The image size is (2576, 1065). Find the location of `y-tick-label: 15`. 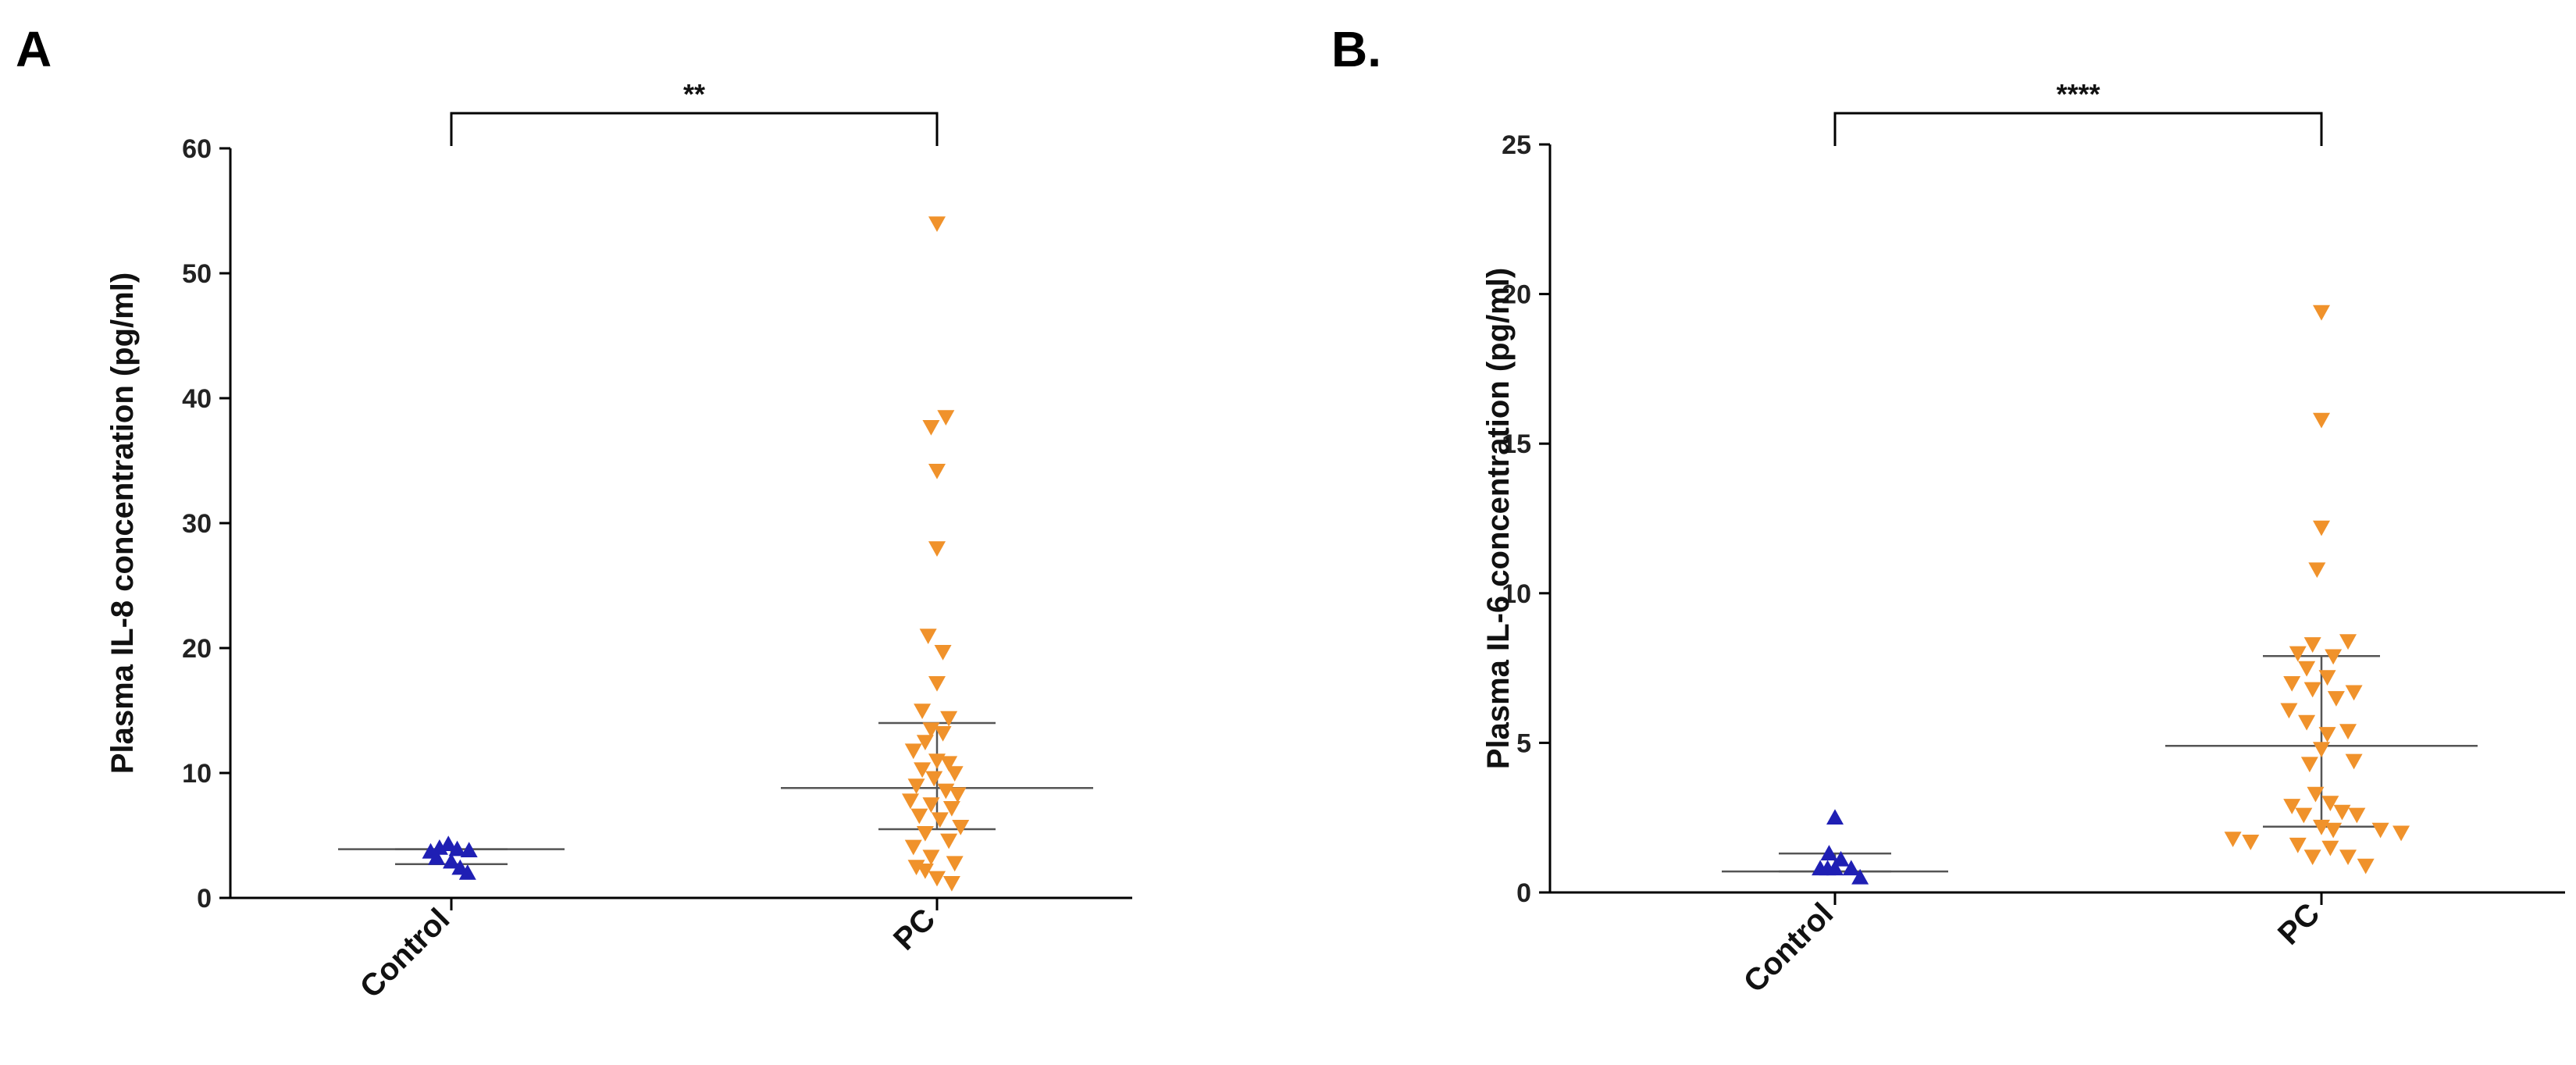

y-tick-label: 15 is located at coordinates (1516, 444).